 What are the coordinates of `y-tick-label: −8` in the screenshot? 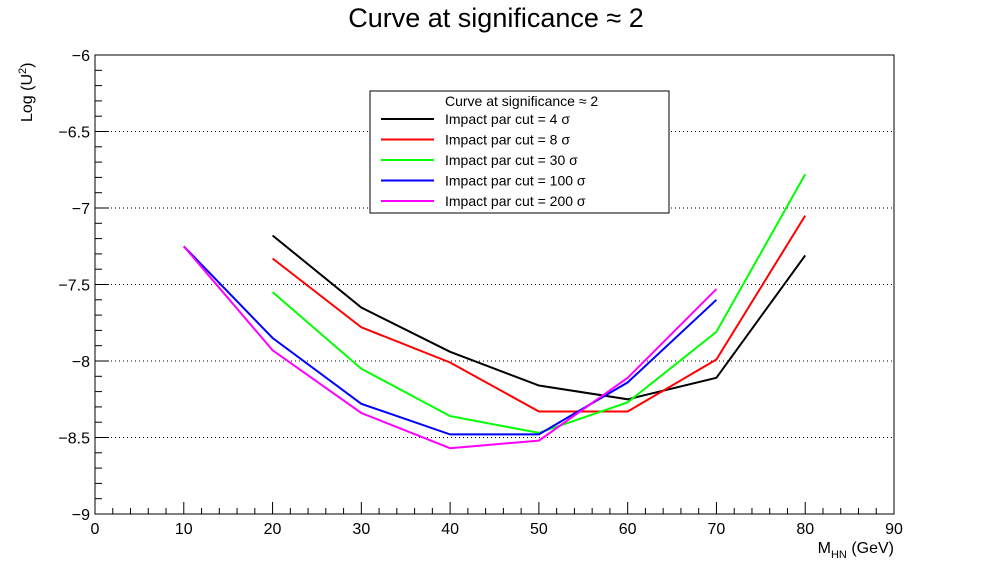 It's located at (81, 362).